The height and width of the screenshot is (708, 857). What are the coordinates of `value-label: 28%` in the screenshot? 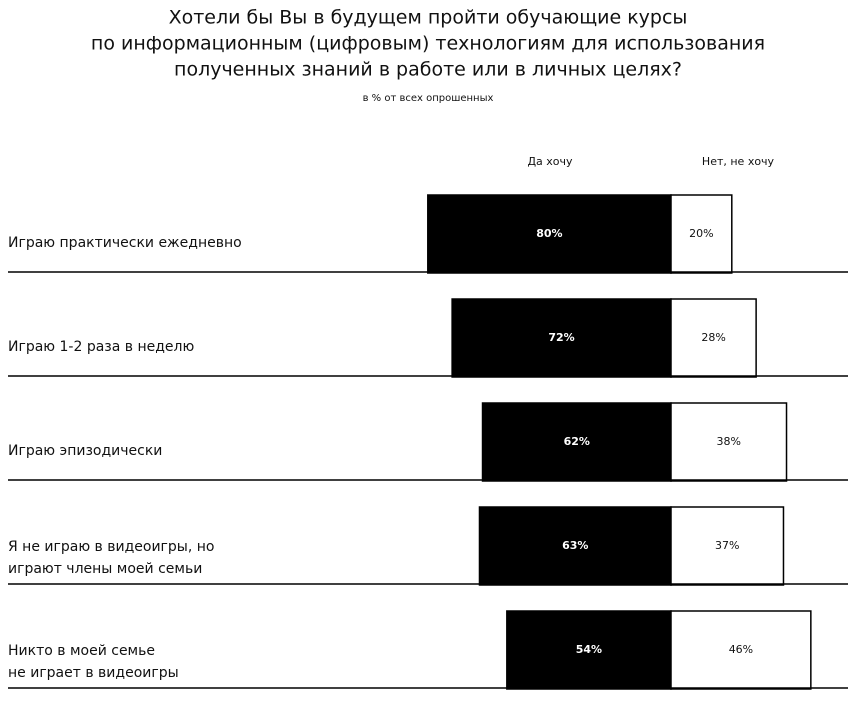 It's located at (713, 337).